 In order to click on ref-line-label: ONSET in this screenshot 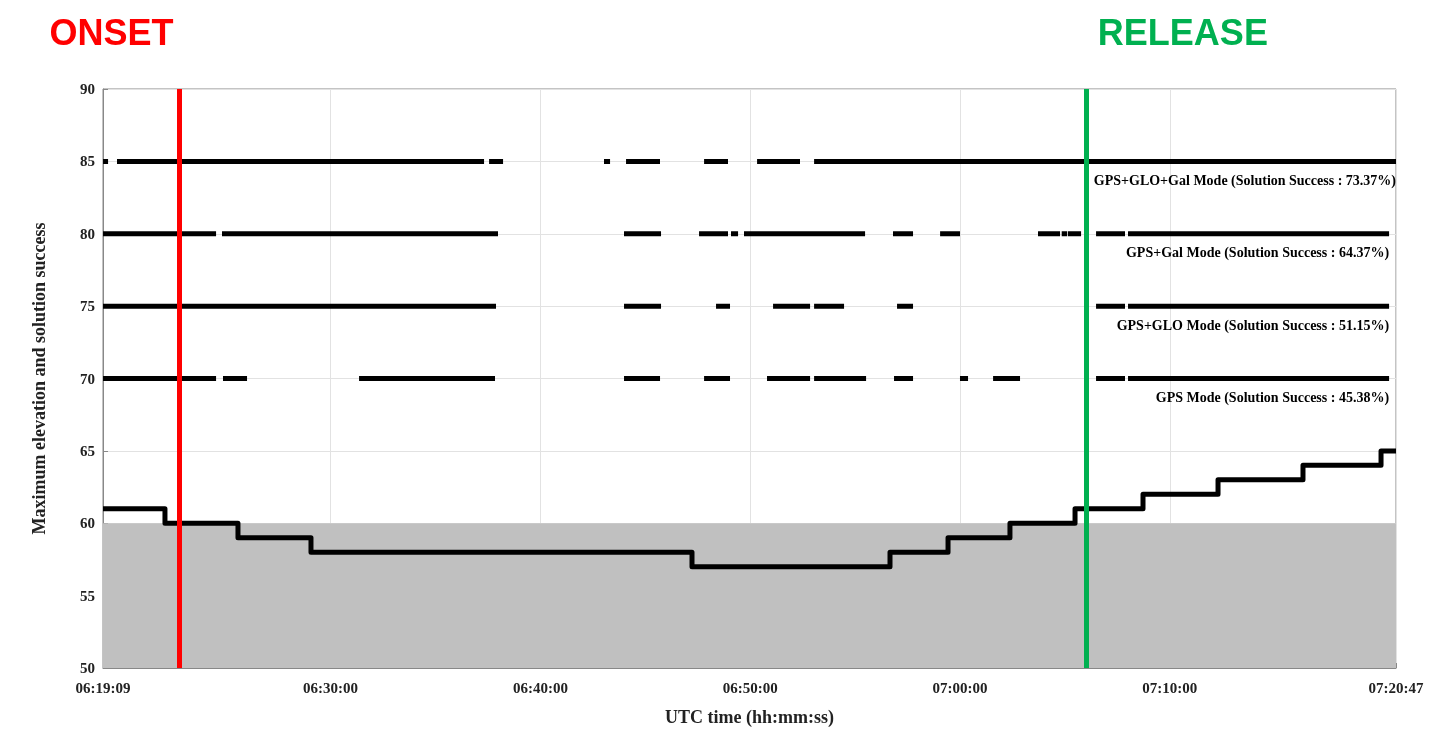, I will do `click(111, 32)`.